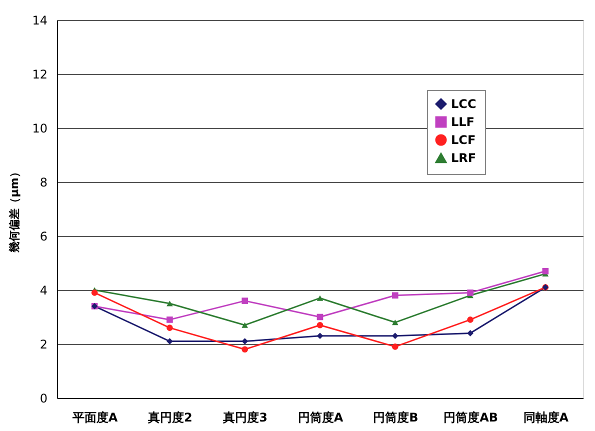 Image resolution: width=595 pixels, height=431 pixels. What do you see at coordinates (44, 291) in the screenshot?
I see `y-tick-label: 4` at bounding box center [44, 291].